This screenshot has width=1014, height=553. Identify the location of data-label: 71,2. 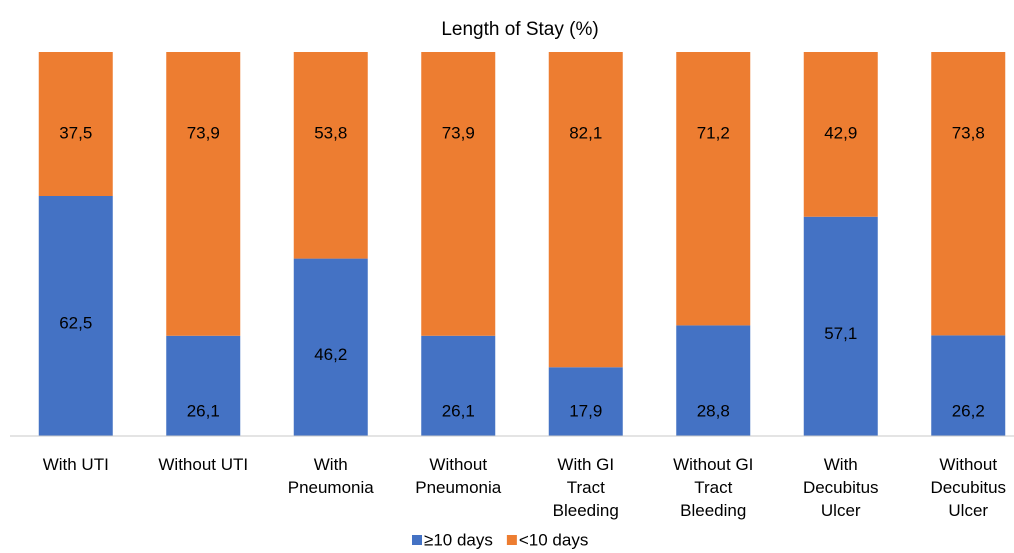
(713, 132).